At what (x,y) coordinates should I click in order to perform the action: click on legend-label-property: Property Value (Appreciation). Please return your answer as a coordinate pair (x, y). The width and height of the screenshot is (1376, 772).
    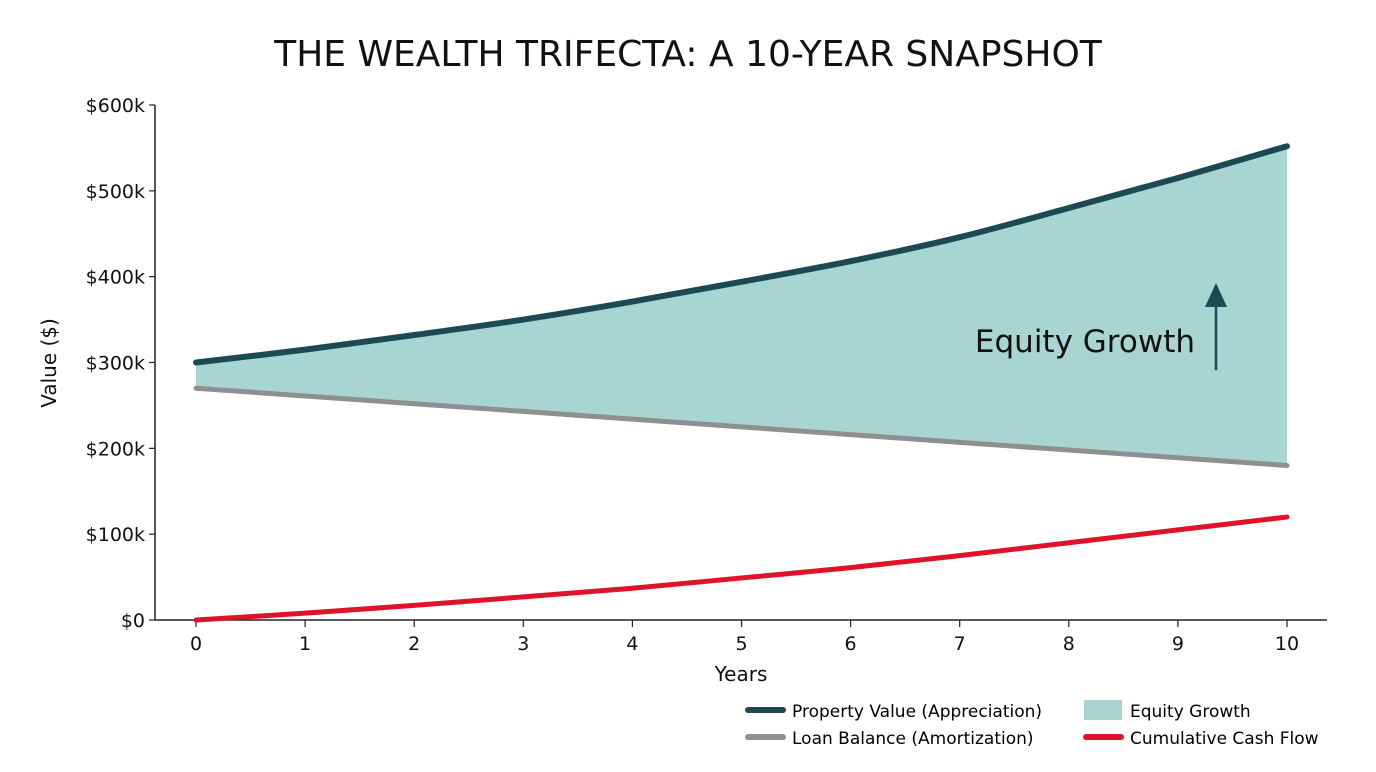
    Looking at the image, I should click on (917, 712).